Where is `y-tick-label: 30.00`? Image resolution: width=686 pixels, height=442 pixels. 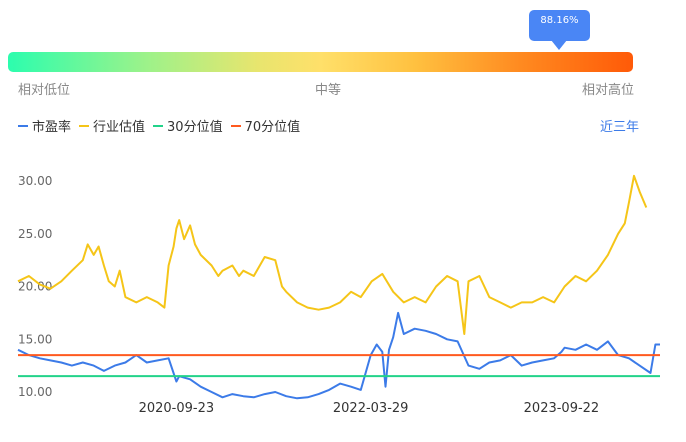
y-tick-label: 30.00 is located at coordinates (35, 181).